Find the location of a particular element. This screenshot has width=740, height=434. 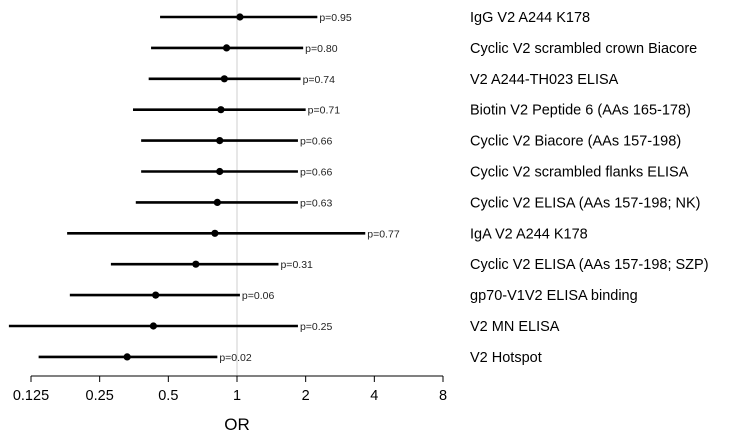

p-value-label: p=0.06 is located at coordinates (258, 296).